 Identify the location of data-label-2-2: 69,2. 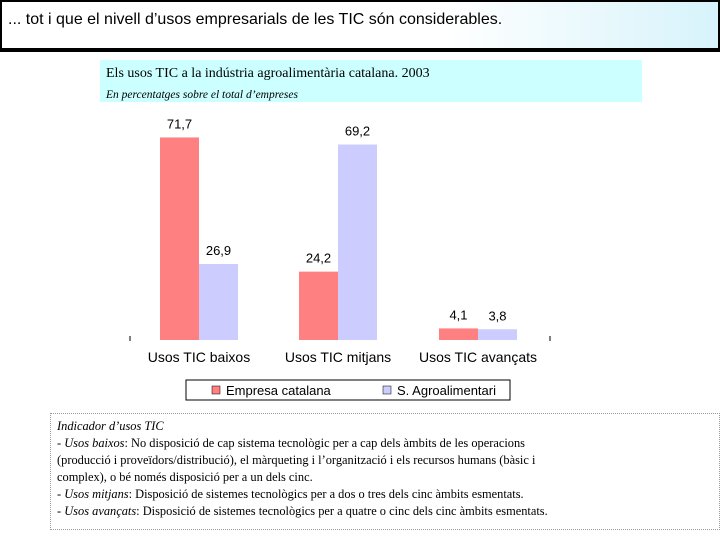
(357, 131).